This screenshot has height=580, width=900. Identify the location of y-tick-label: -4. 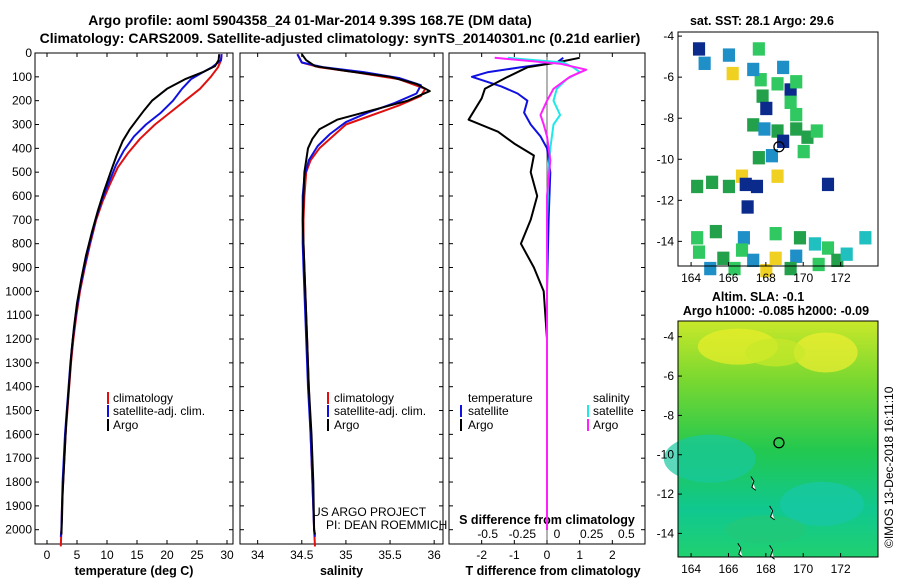
(668, 36).